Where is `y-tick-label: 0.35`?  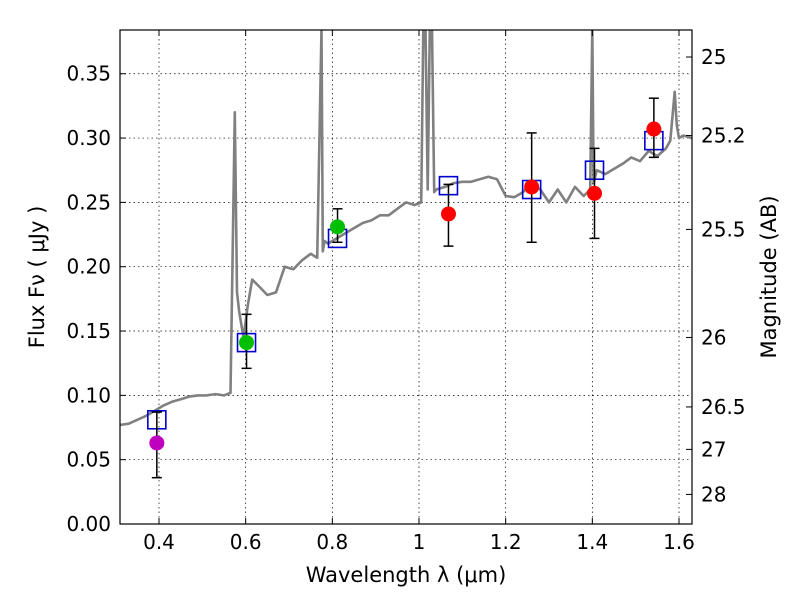 y-tick-label: 0.35 is located at coordinates (88, 74).